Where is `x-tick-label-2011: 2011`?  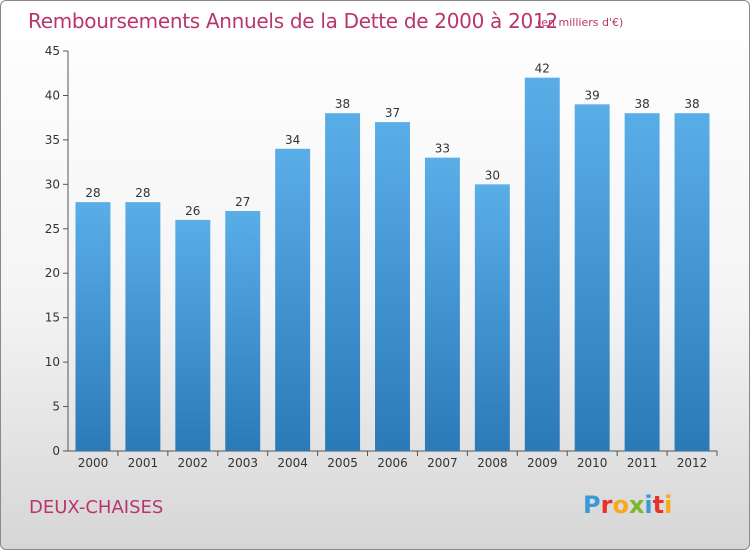 x-tick-label-2011: 2011 is located at coordinates (642, 463).